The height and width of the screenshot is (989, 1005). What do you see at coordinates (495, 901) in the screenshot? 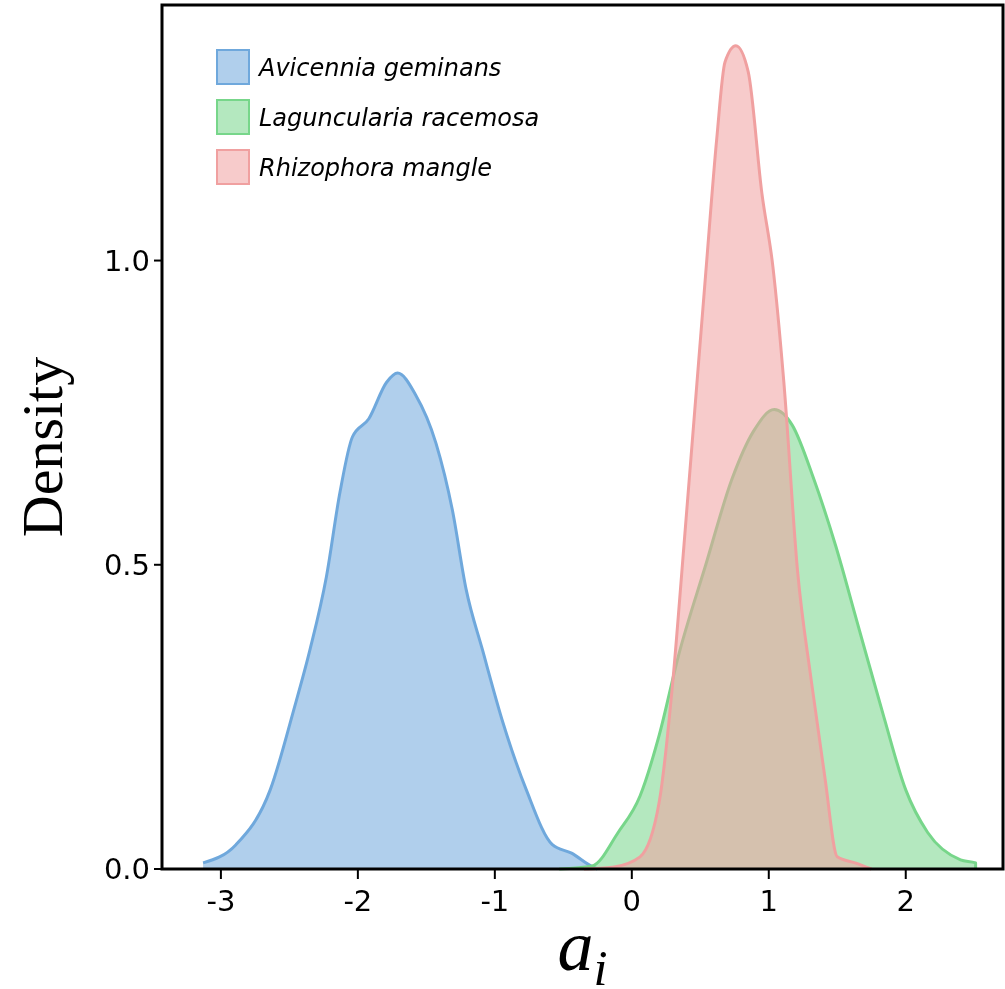
I see `x-tick-label: -1` at bounding box center [495, 901].